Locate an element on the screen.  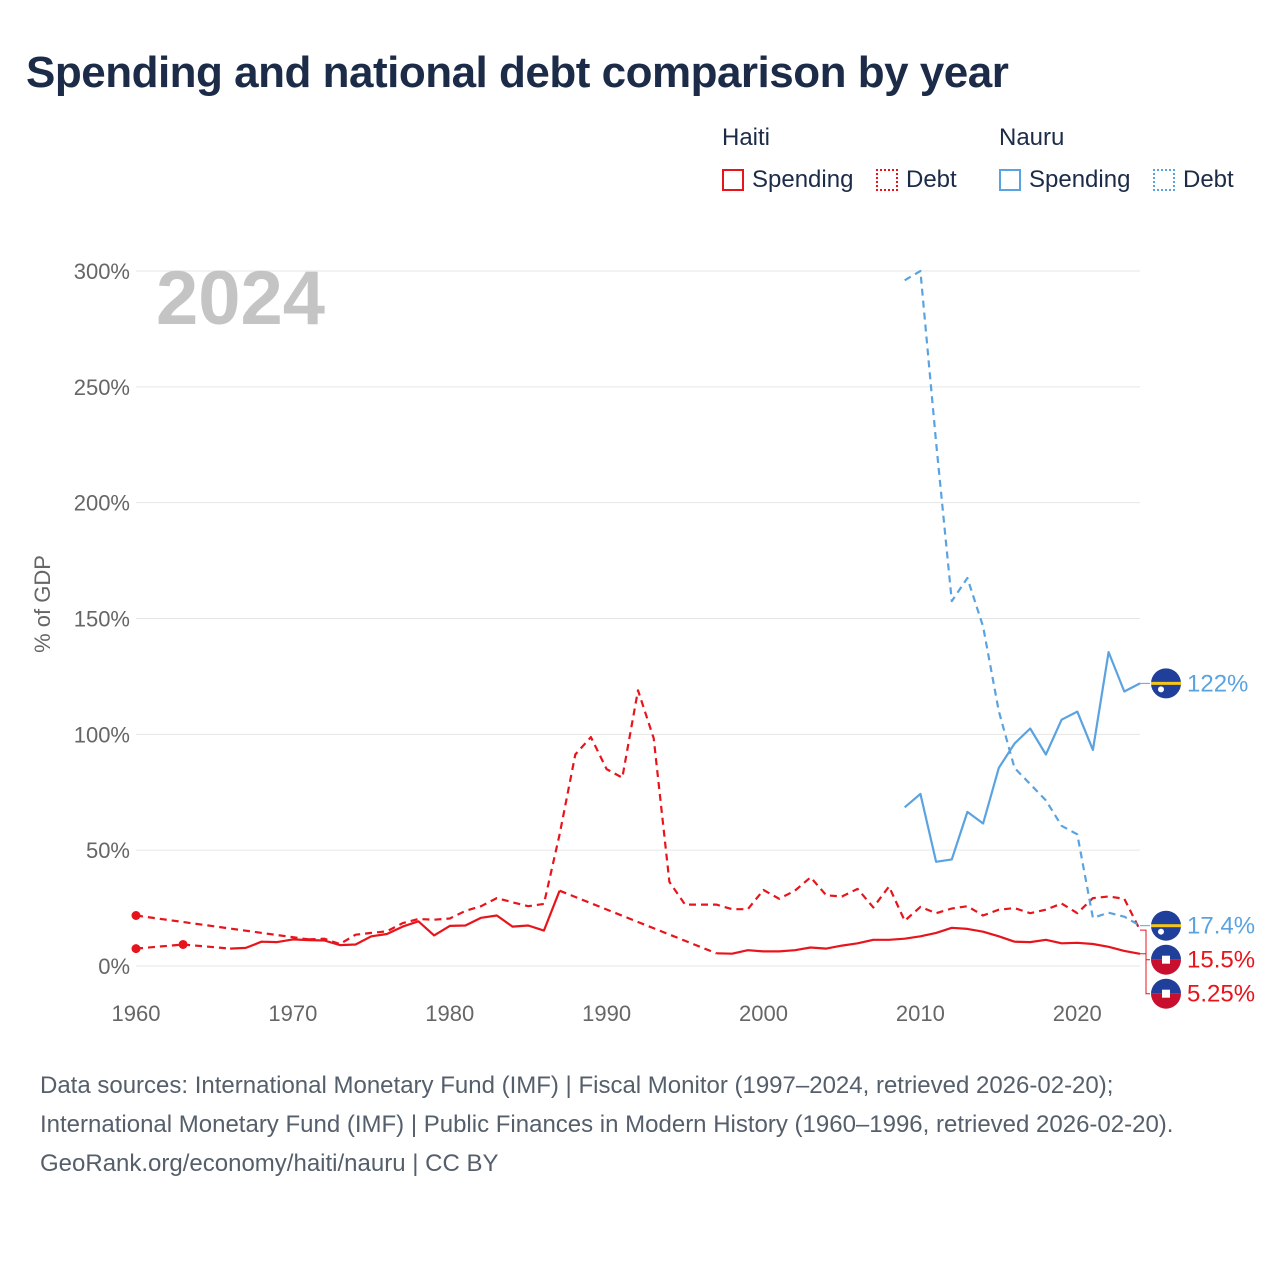
x-tick-label: 2000 is located at coordinates (763, 1013).